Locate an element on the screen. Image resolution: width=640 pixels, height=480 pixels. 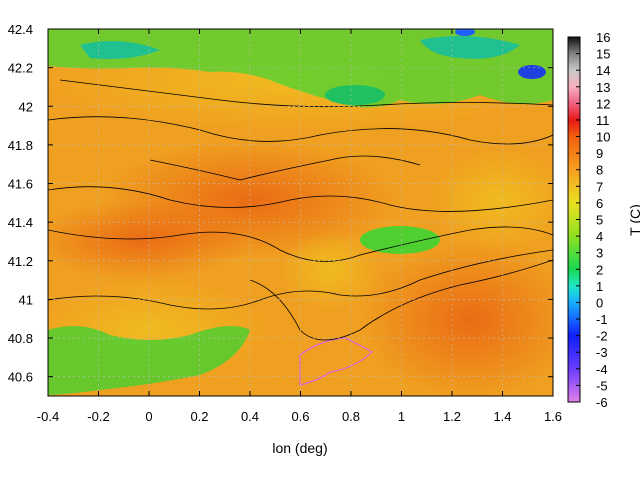
y-tick-label: 40.6 is located at coordinates (20, 377).